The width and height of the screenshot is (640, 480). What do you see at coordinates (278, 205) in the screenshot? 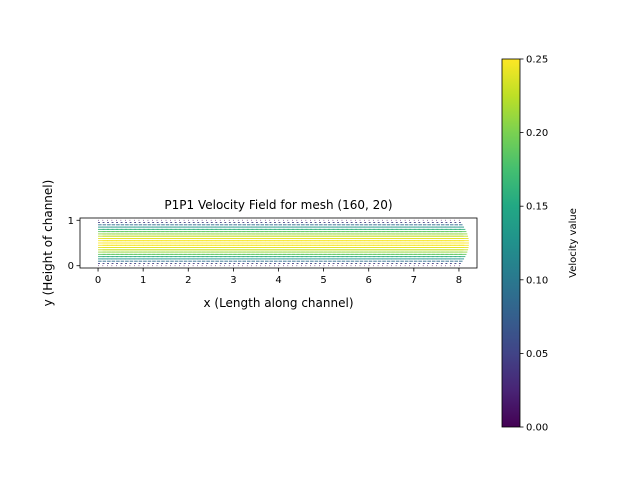
I see `plot-title: P1P1 Velocity Field for mesh (160, 20)` at bounding box center [278, 205].